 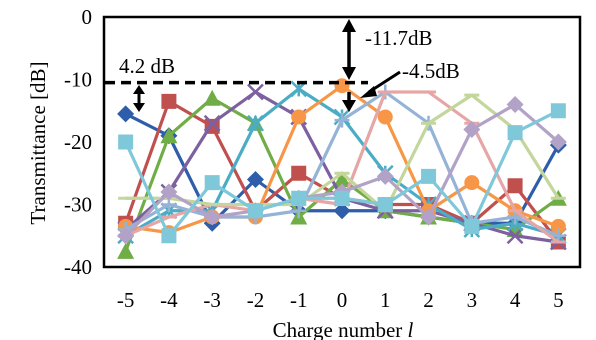 What do you see at coordinates (78, 205) in the screenshot?
I see `y-tick-label: -30` at bounding box center [78, 205].